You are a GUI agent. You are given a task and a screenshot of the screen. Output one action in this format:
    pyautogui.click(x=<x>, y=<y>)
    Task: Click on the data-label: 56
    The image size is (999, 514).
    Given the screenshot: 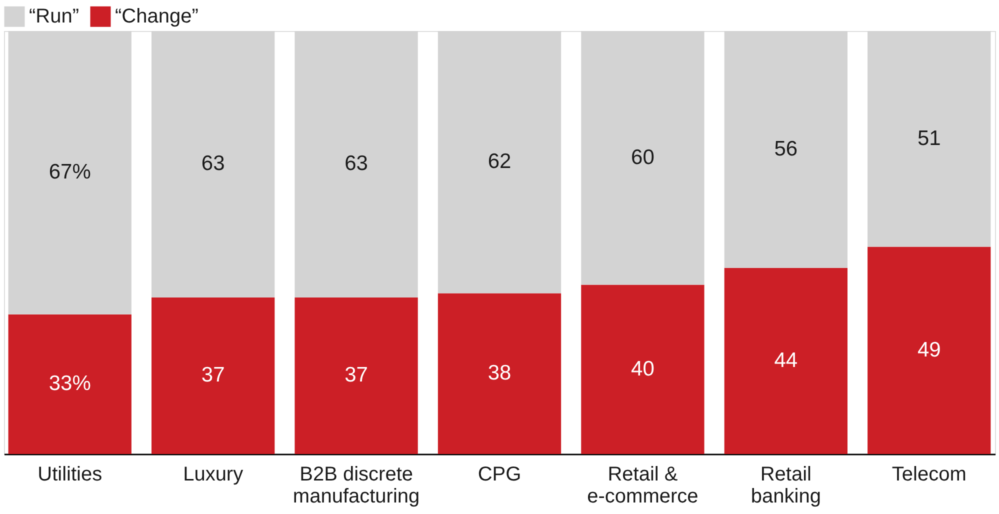 What is the action you would take?
    pyautogui.click(x=786, y=148)
    